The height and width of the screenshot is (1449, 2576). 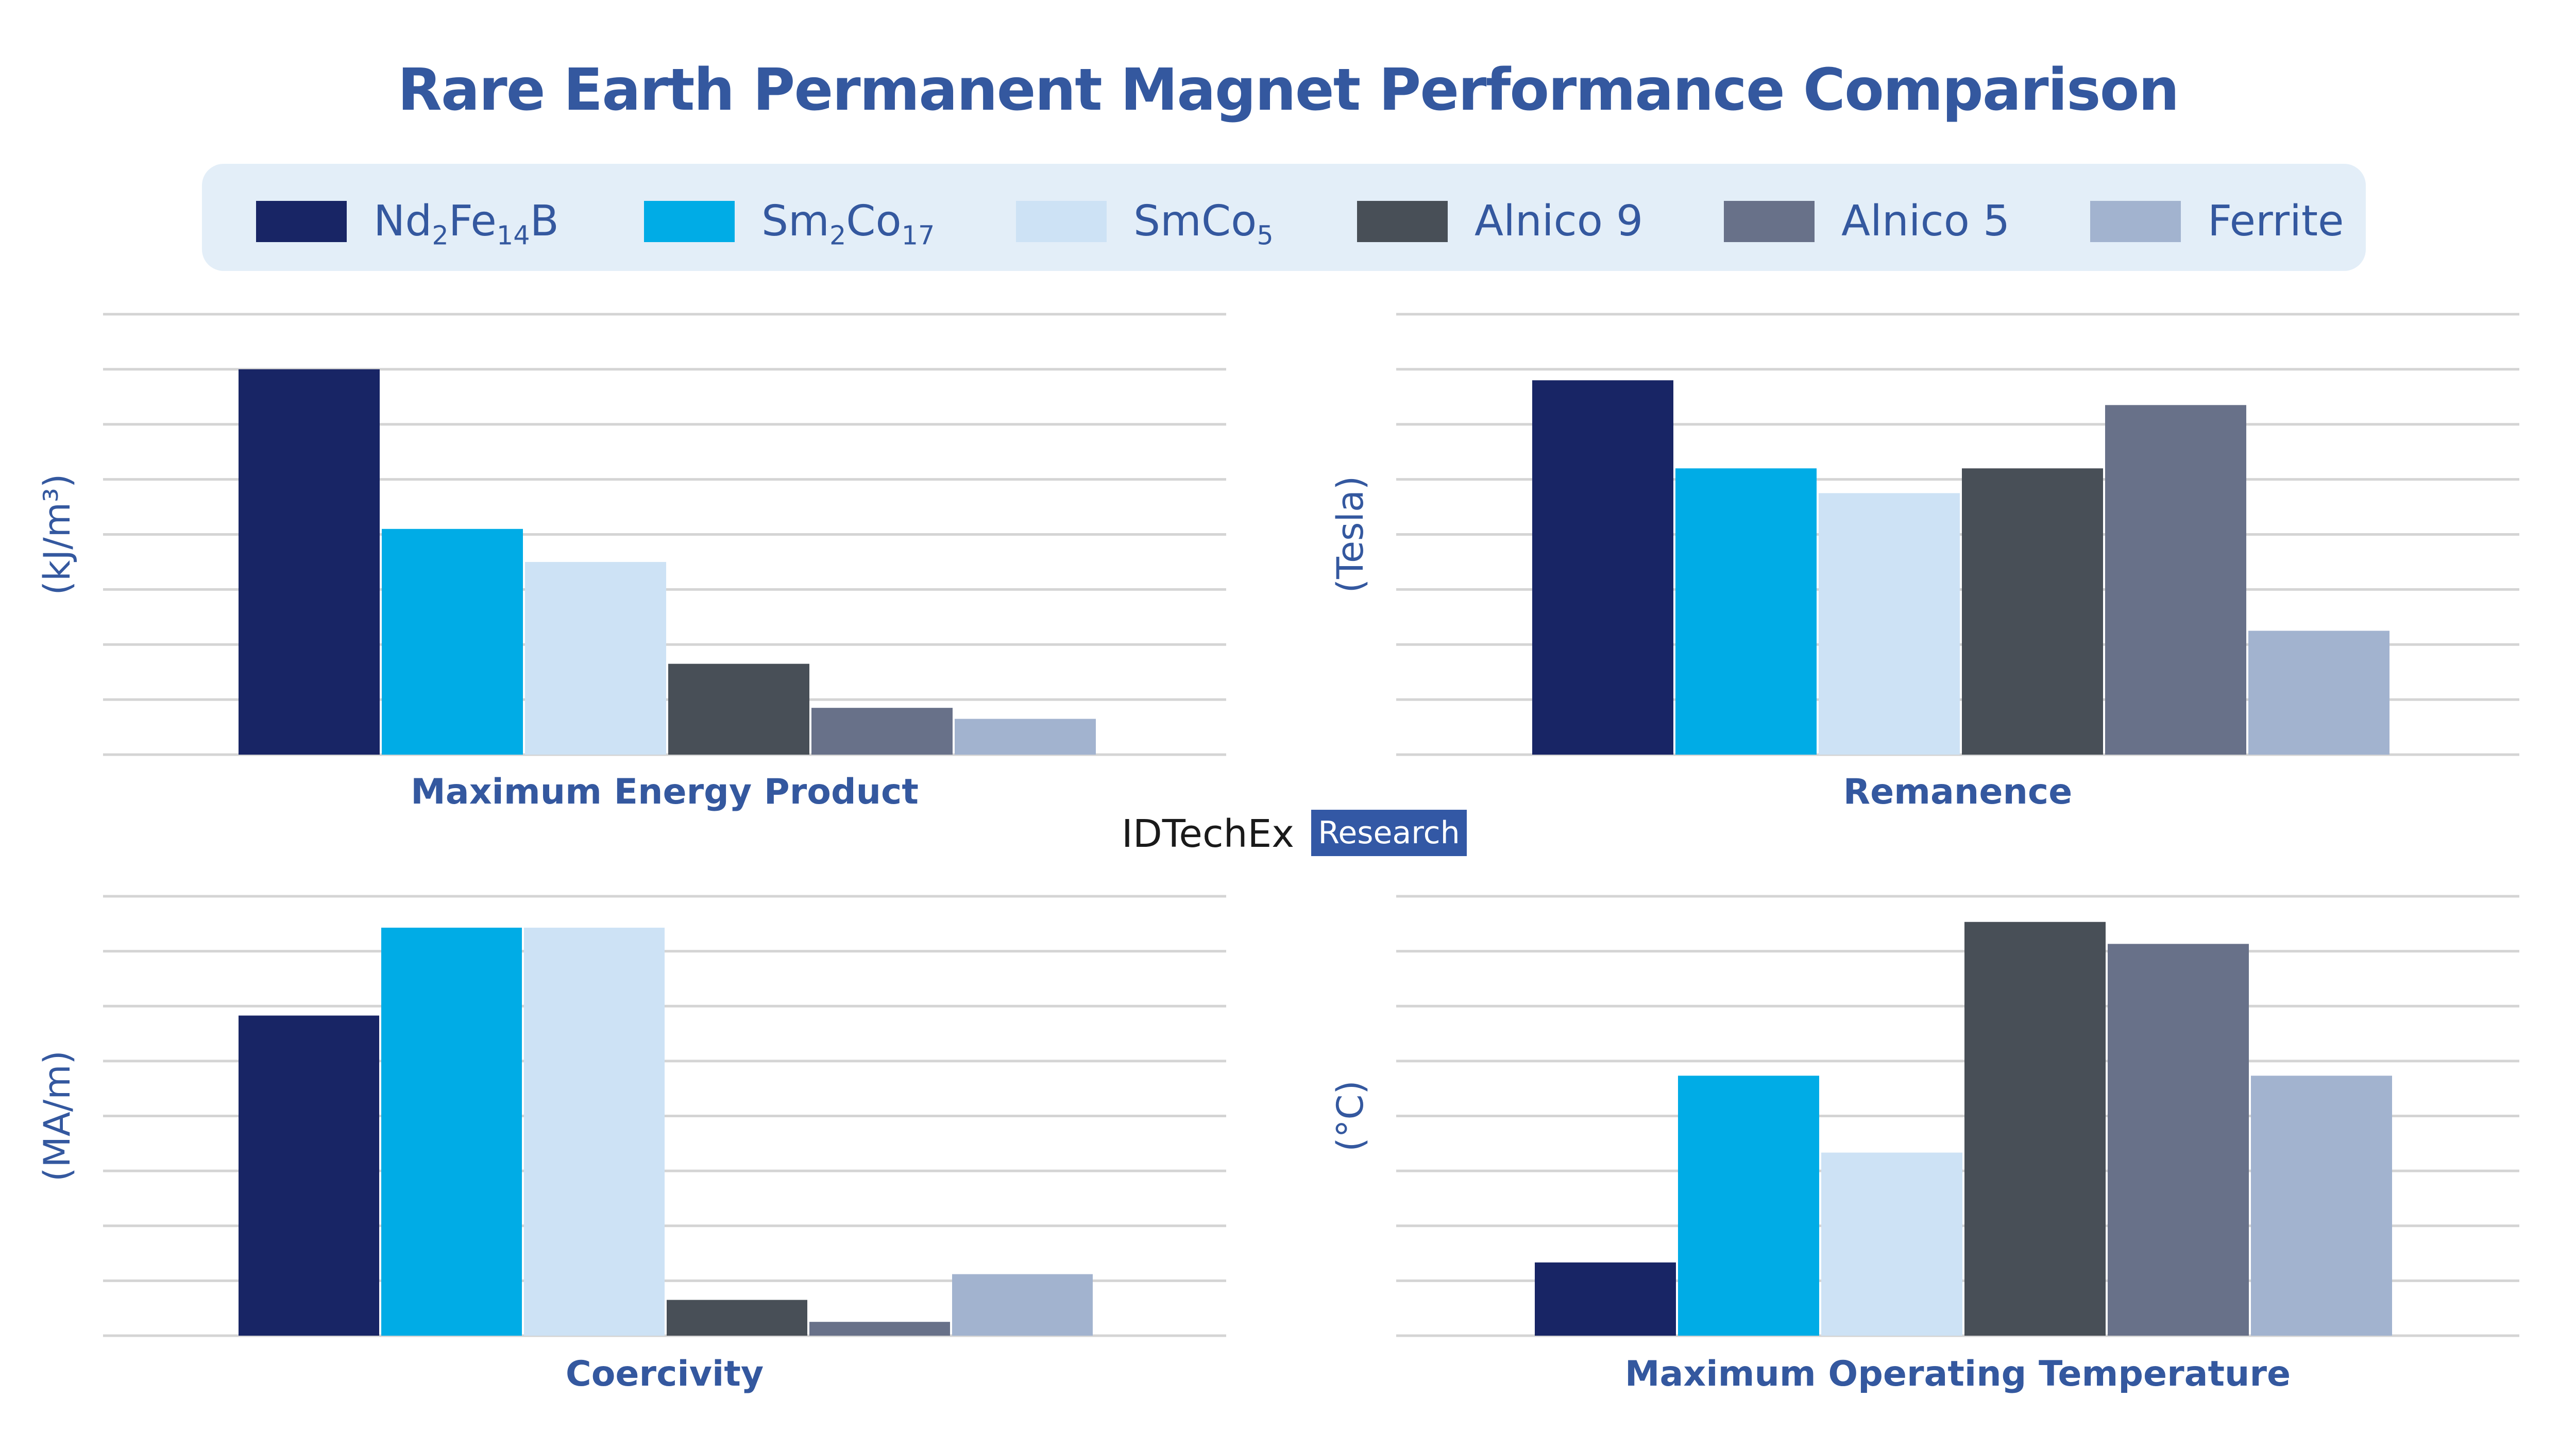 I want to click on legend-swatch-alnico9, so click(x=1403, y=222).